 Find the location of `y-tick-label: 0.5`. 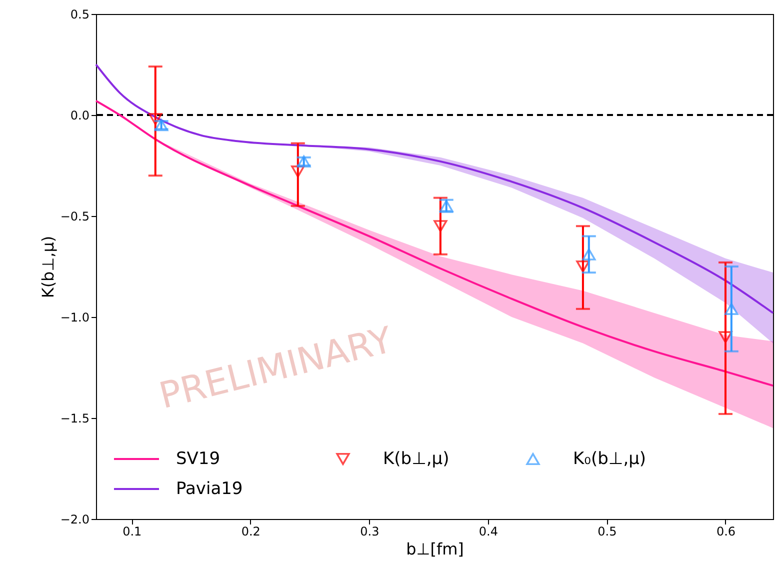

y-tick-label: 0.5 is located at coordinates (80, 15).